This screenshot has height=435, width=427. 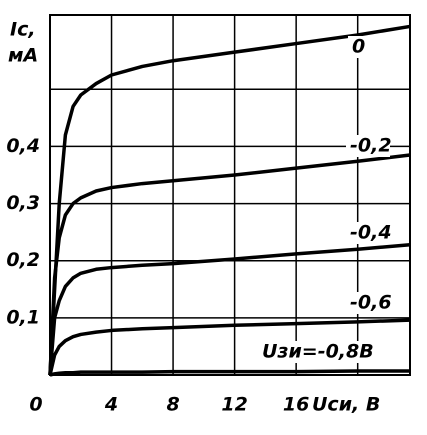 What do you see at coordinates (23, 317) in the screenshot?
I see `y-tick-label: 0,1` at bounding box center [23, 317].